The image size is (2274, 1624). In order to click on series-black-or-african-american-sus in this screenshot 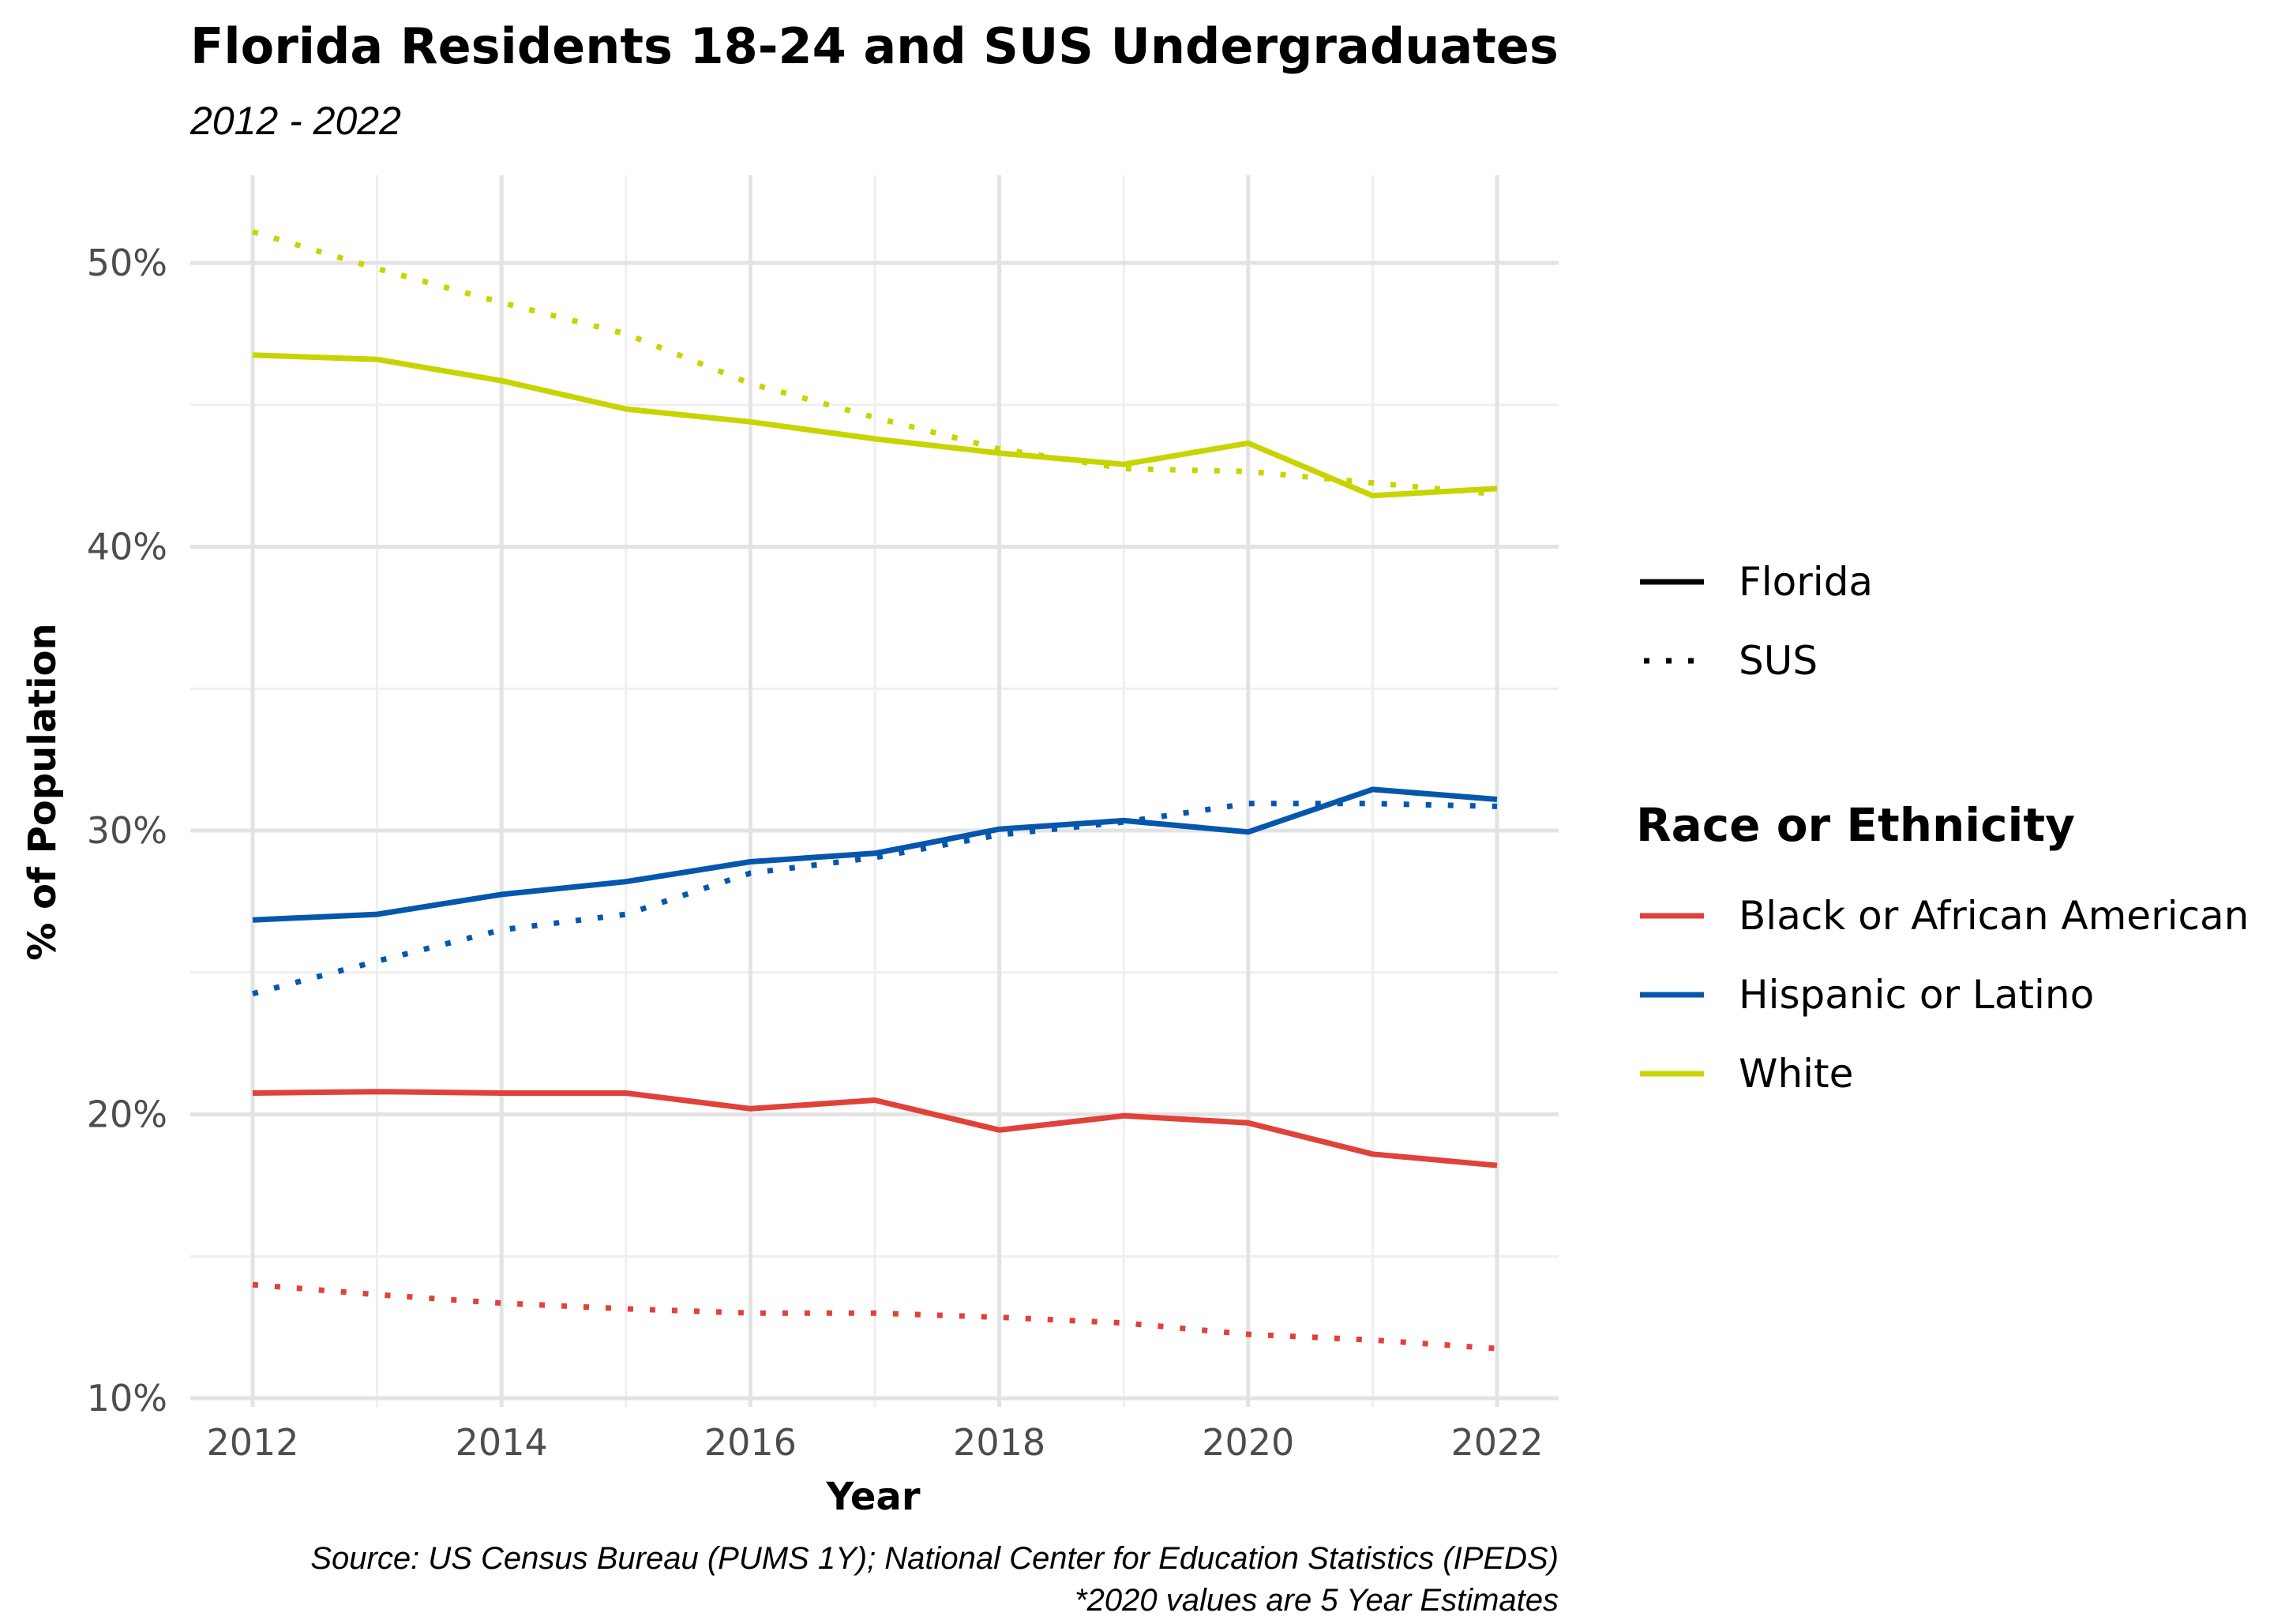, I will do `click(875, 1316)`.